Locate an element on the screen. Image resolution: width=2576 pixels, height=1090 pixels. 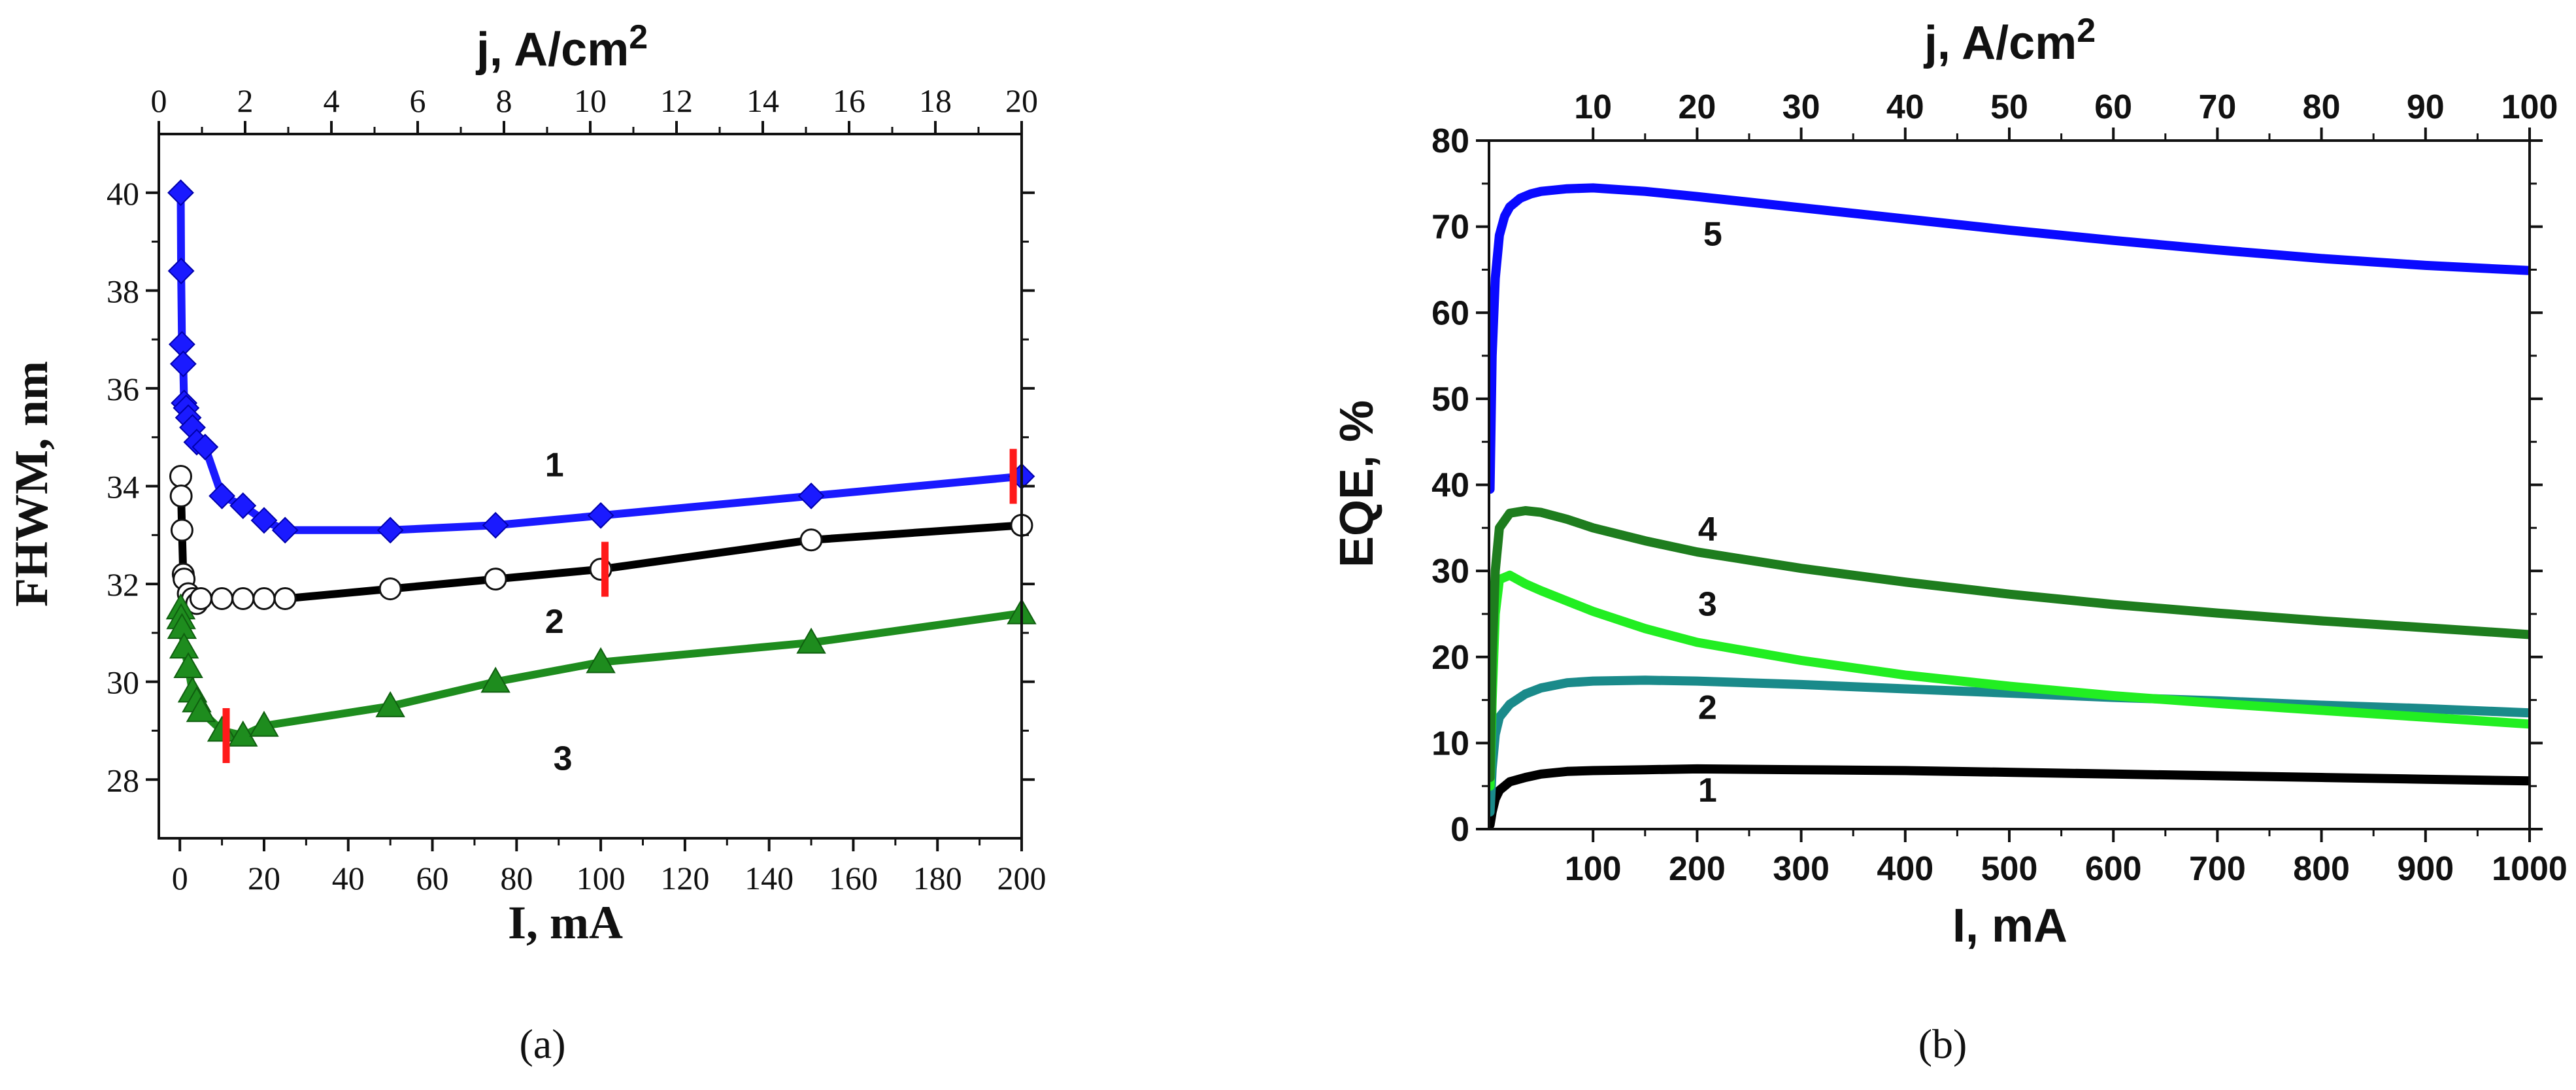
chart-b-xtick-label: 200 is located at coordinates (1698, 869).